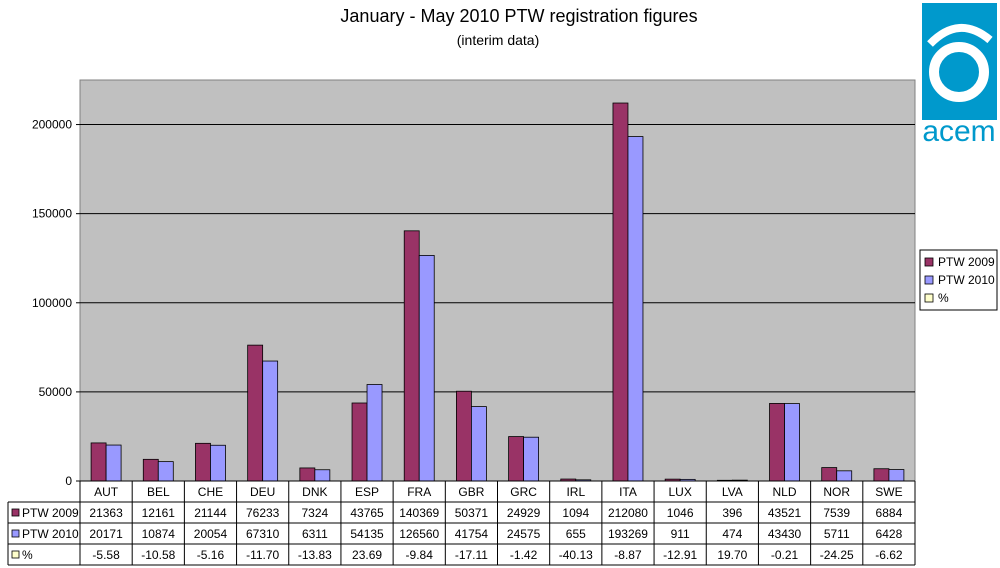 This screenshot has height=568, width=1000. I want to click on table-cell: -1.42, so click(524, 555).